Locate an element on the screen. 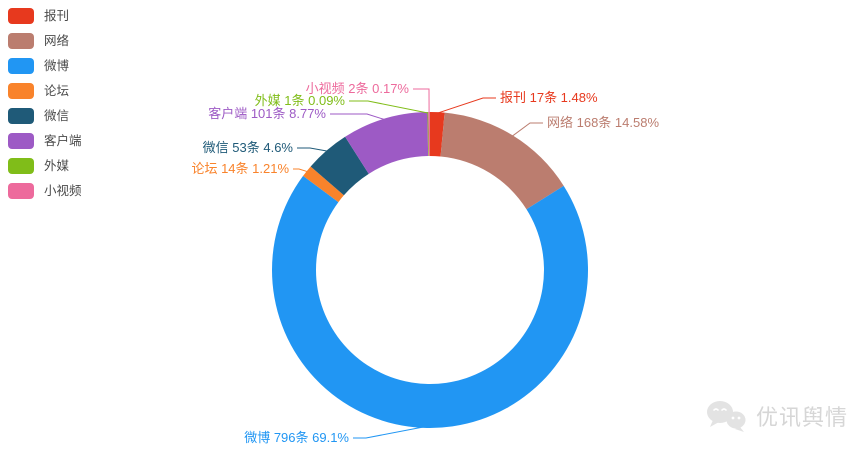 This screenshot has width=860, height=450. pie-label-小视频: 小视频 2条 0.17% is located at coordinates (357, 88).